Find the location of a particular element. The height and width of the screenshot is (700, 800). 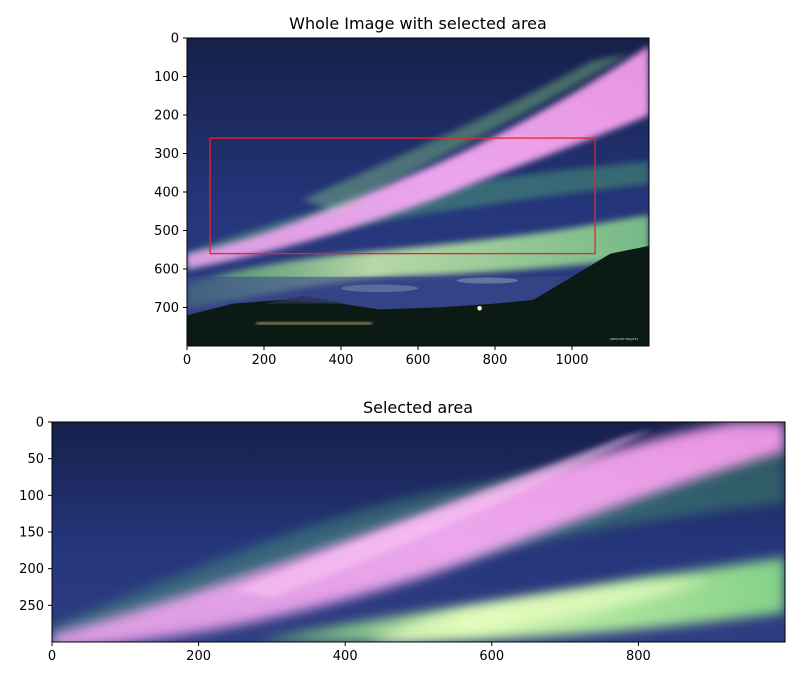

bottom-y-tick-label: 150 is located at coordinates (31, 533).